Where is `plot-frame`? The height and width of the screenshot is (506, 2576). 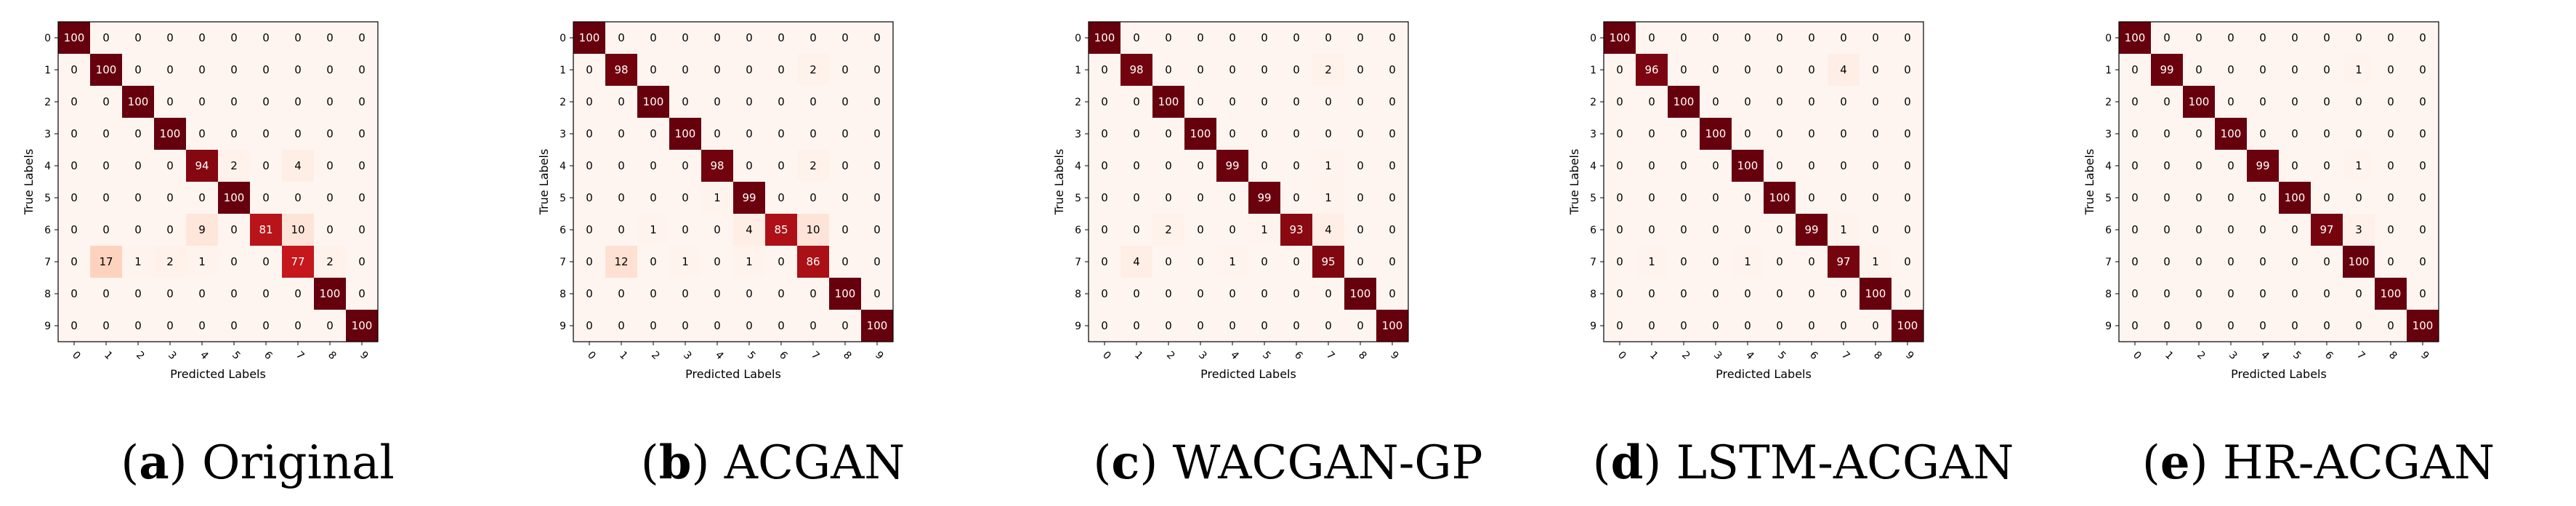 plot-frame is located at coordinates (2279, 182).